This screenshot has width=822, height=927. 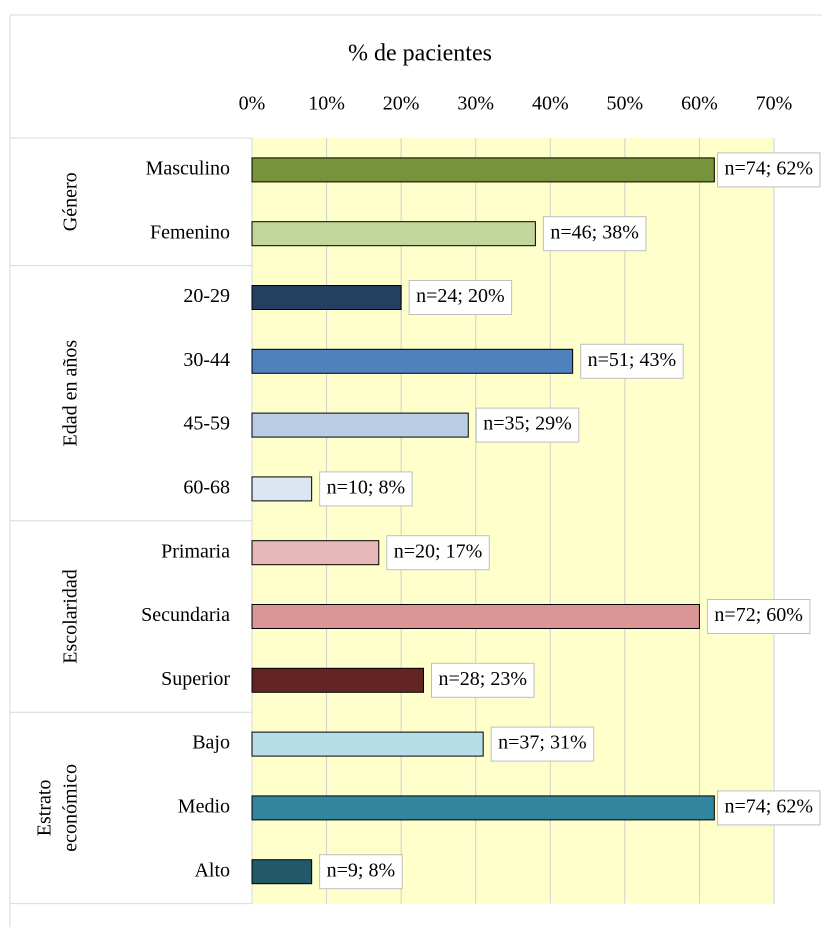 I want to click on y-tick-label: Alto, so click(x=212, y=870).